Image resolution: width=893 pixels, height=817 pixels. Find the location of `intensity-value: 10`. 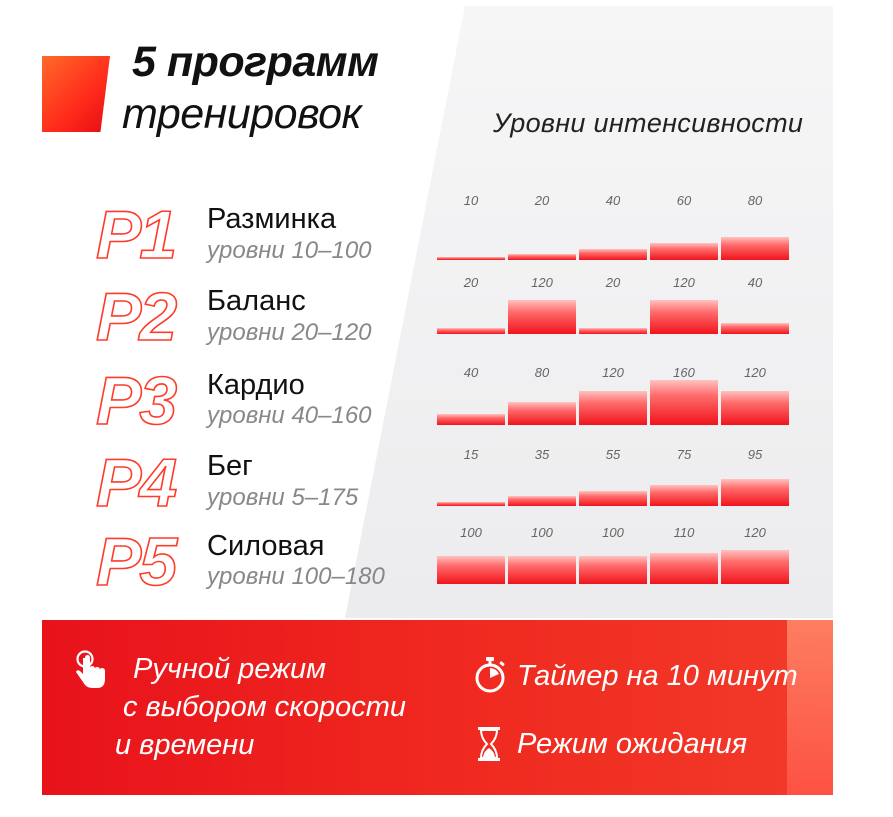

intensity-value: 10 is located at coordinates (471, 200).